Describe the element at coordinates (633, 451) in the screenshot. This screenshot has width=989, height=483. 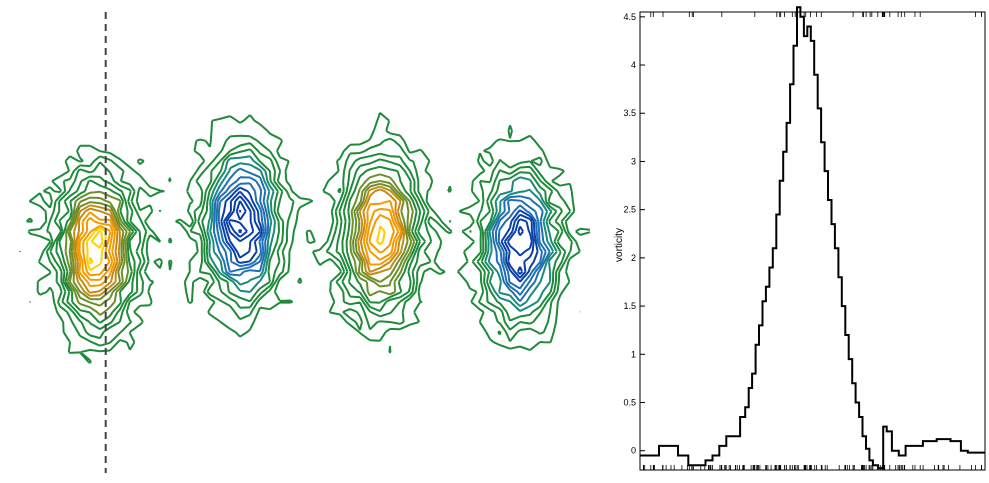
I see `y-tick-label: 0` at that location.